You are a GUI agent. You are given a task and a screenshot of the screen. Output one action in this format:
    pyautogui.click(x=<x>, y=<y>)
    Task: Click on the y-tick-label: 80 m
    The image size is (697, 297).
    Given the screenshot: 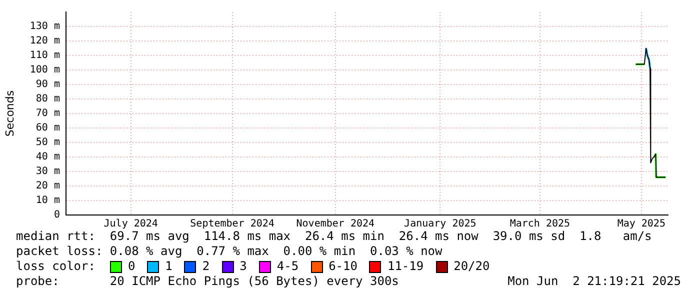 What is the action you would take?
    pyautogui.click(x=48, y=99)
    